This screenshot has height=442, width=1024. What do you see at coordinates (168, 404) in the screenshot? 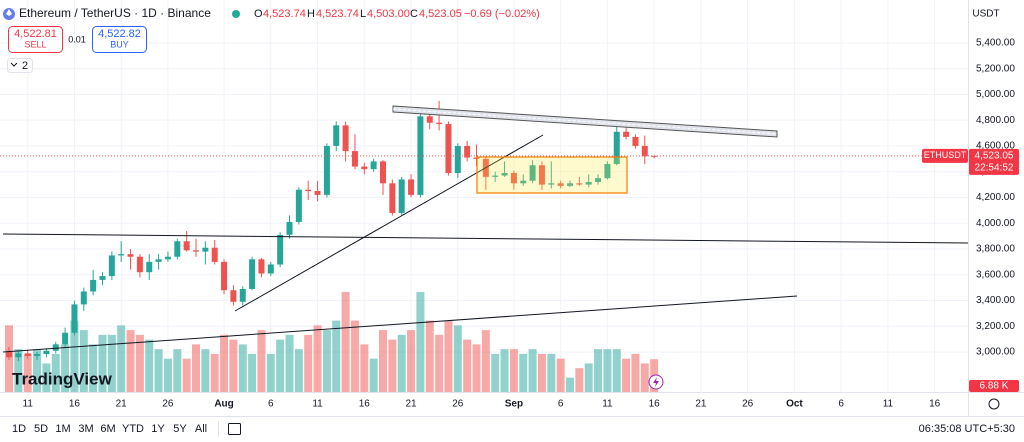
I see `x-tick-label: 26` at bounding box center [168, 404].